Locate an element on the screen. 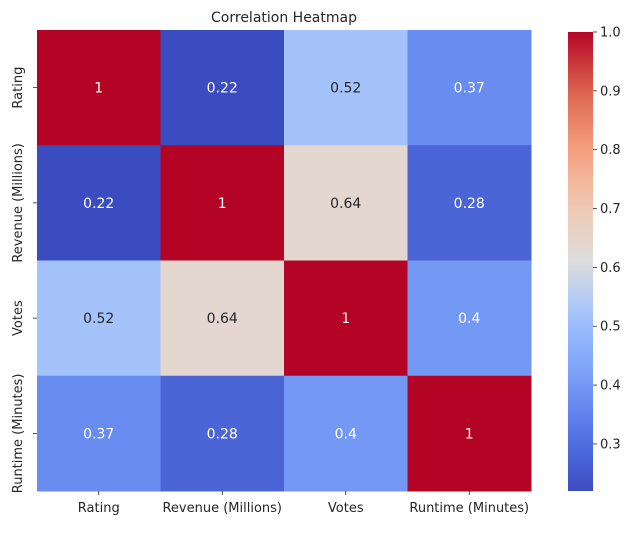  colorbar-tick-label: 1.0 is located at coordinates (610, 33).